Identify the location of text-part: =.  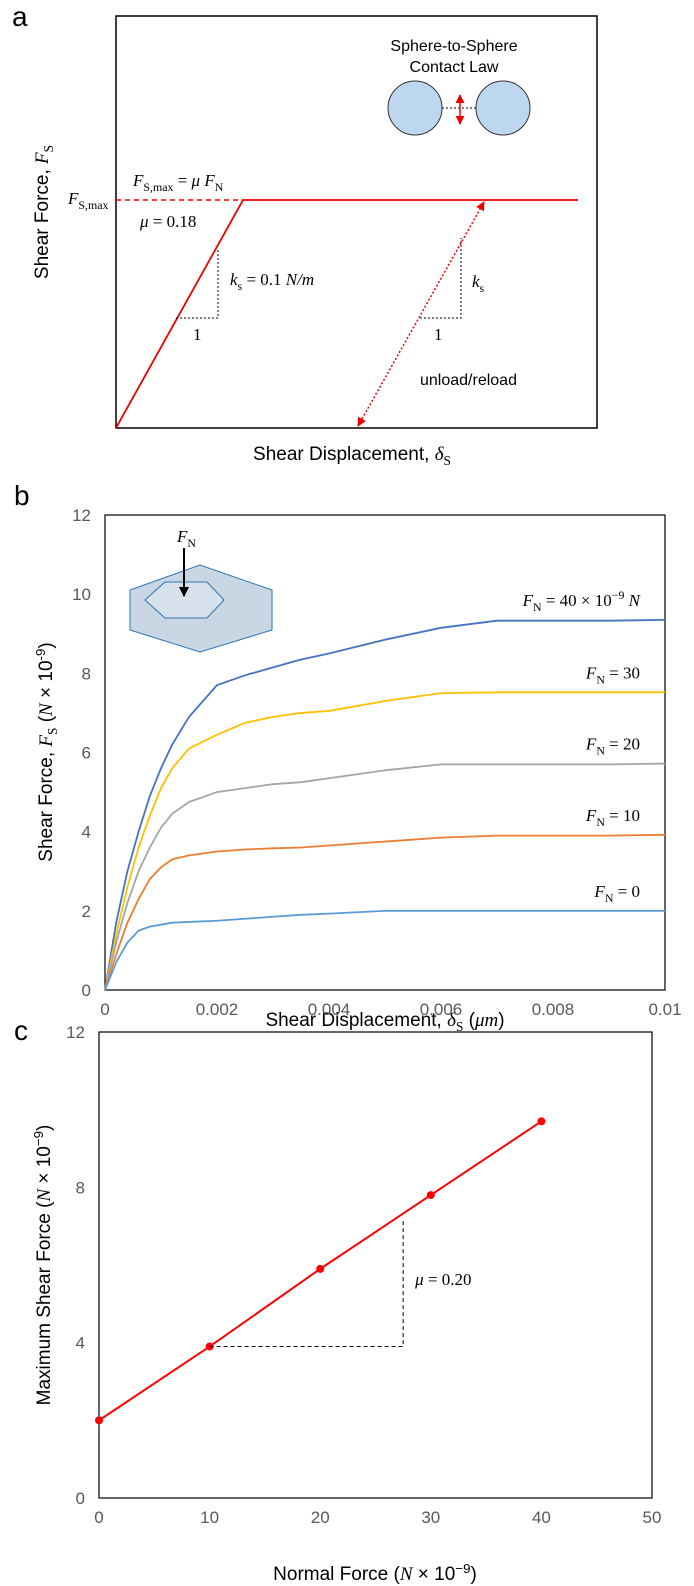
(182, 180).